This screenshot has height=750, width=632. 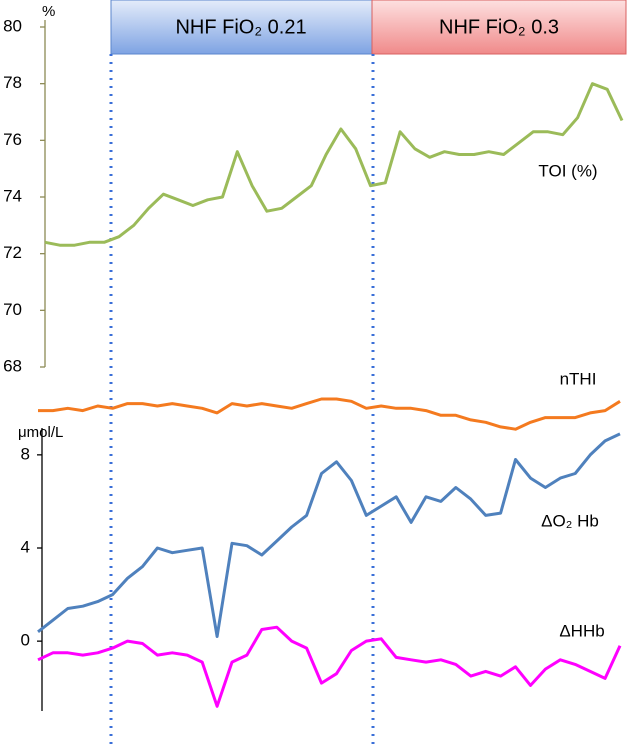 I want to click on y-tick-label: 70, so click(x=12, y=309).